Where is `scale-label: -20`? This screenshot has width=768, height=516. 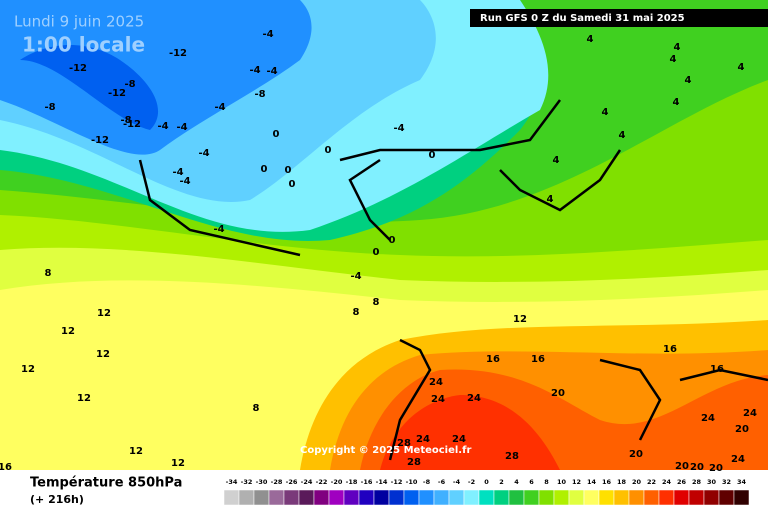
scale-label: -20 is located at coordinates (337, 482).